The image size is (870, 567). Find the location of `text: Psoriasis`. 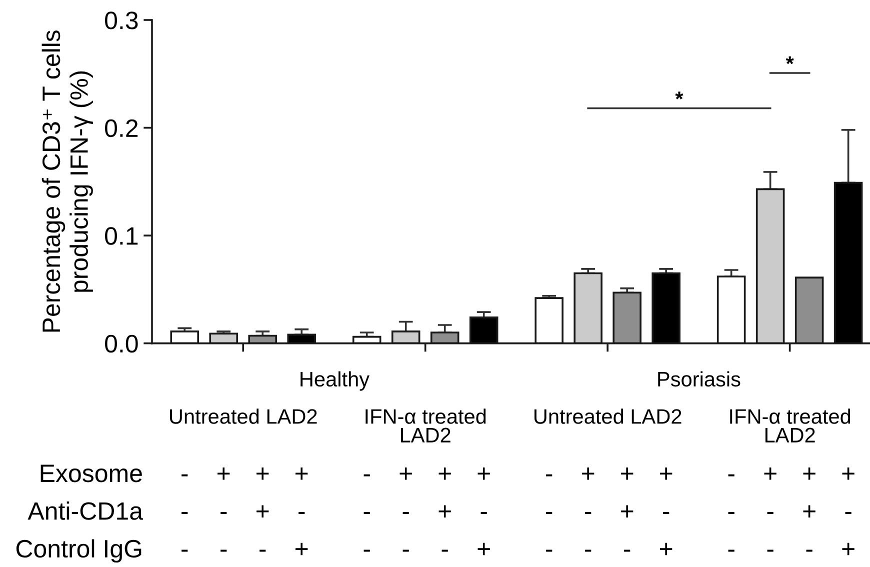

text: Psoriasis is located at coordinates (699, 379).